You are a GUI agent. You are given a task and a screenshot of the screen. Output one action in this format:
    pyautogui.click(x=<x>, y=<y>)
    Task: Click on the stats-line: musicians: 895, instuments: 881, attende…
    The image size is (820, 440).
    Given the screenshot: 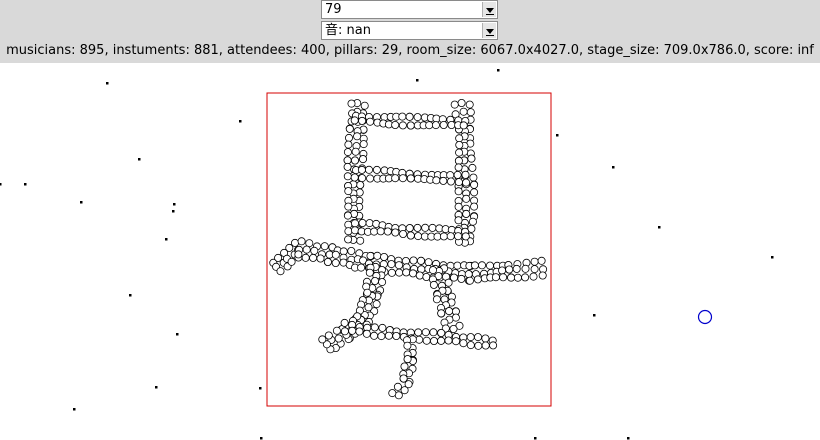 What is the action you would take?
    pyautogui.click(x=410, y=50)
    